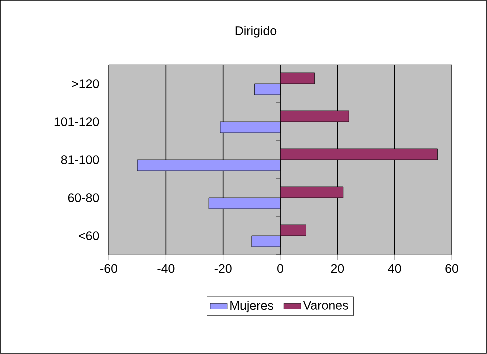 The width and height of the screenshot is (487, 354). I want to click on chart-title: Dirigido, so click(256, 32).